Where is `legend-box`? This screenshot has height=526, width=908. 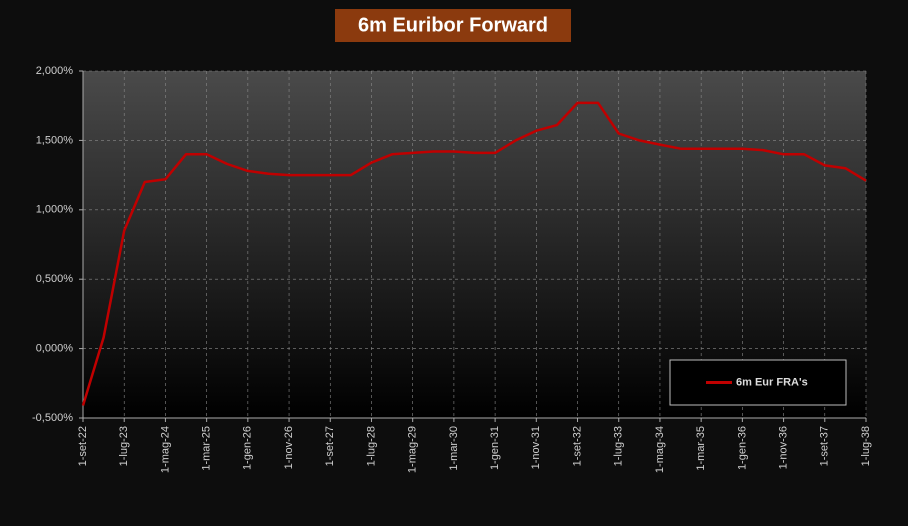
legend-box is located at coordinates (758, 382).